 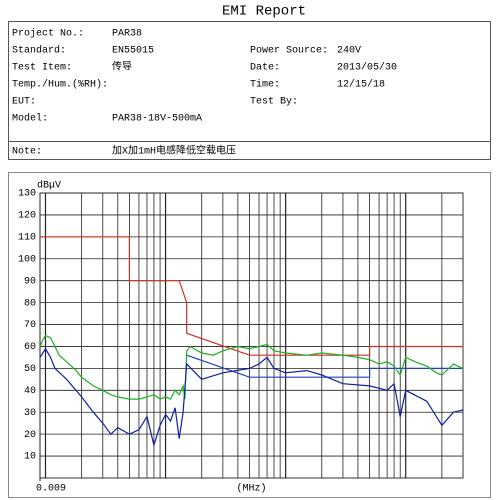 What do you see at coordinates (264, 12) in the screenshot?
I see `report-title: EMI Report` at bounding box center [264, 12].